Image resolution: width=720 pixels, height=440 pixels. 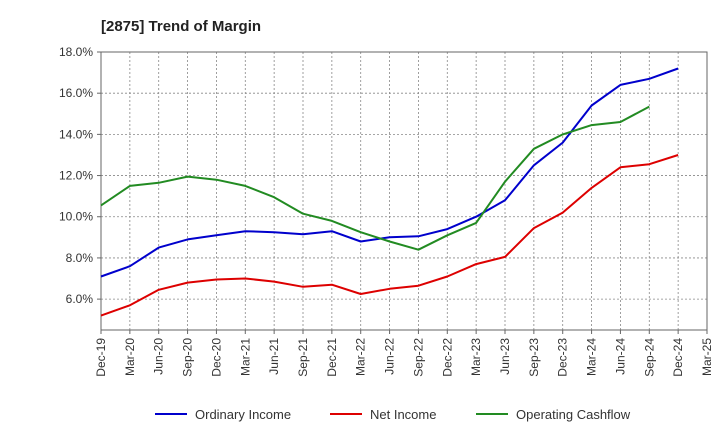 What do you see at coordinates (361, 357) in the screenshot?
I see `x-tick-label: Mar-22` at bounding box center [361, 357].